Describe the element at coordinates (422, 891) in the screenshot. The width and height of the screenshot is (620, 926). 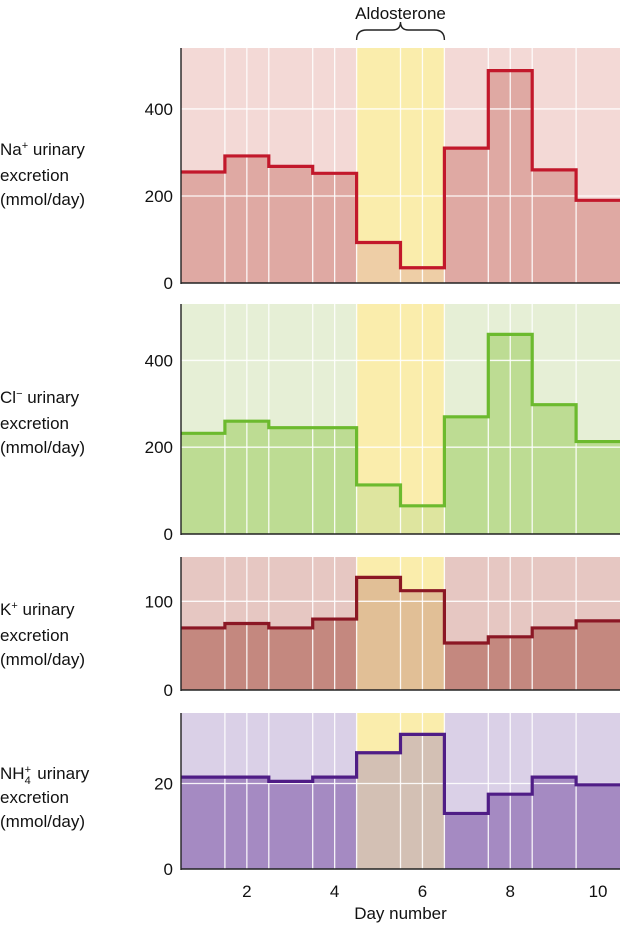
I see `x-tick-label: 6` at that location.